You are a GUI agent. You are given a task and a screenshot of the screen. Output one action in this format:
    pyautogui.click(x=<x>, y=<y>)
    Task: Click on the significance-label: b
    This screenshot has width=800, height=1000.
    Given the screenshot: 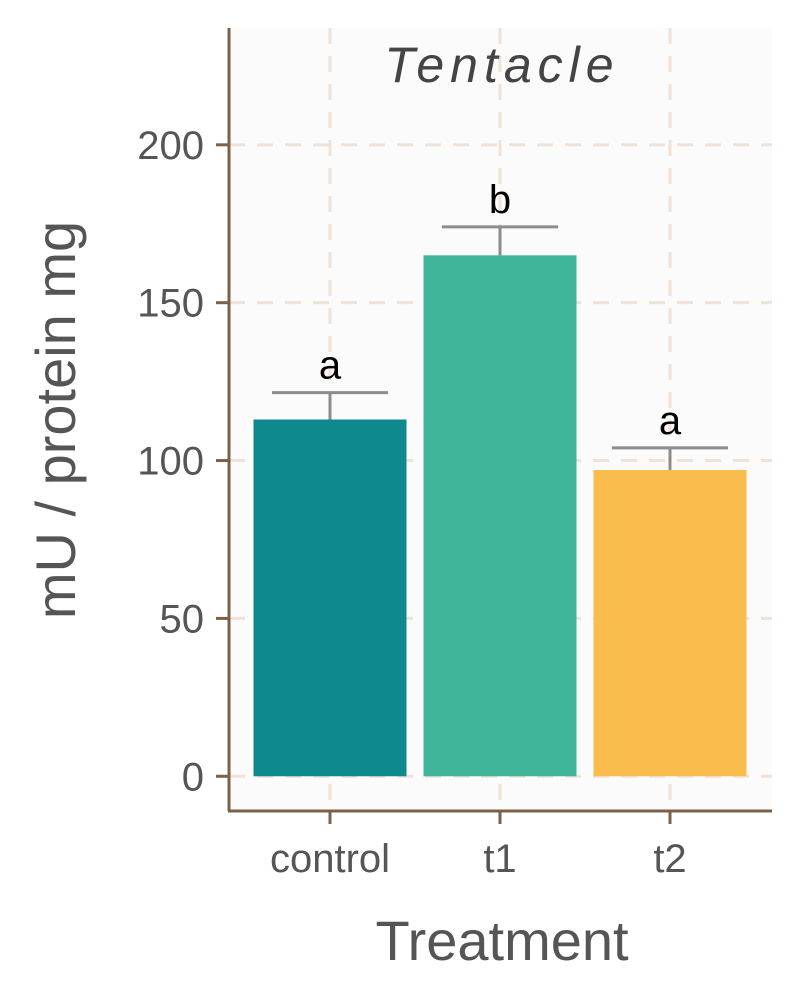 What is the action you would take?
    pyautogui.click(x=500, y=200)
    